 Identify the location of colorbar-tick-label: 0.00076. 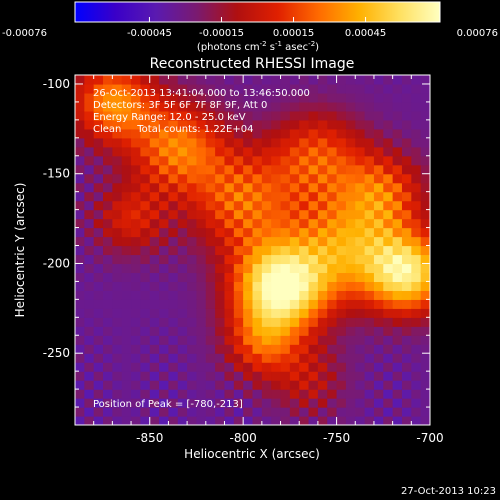
(477, 33).